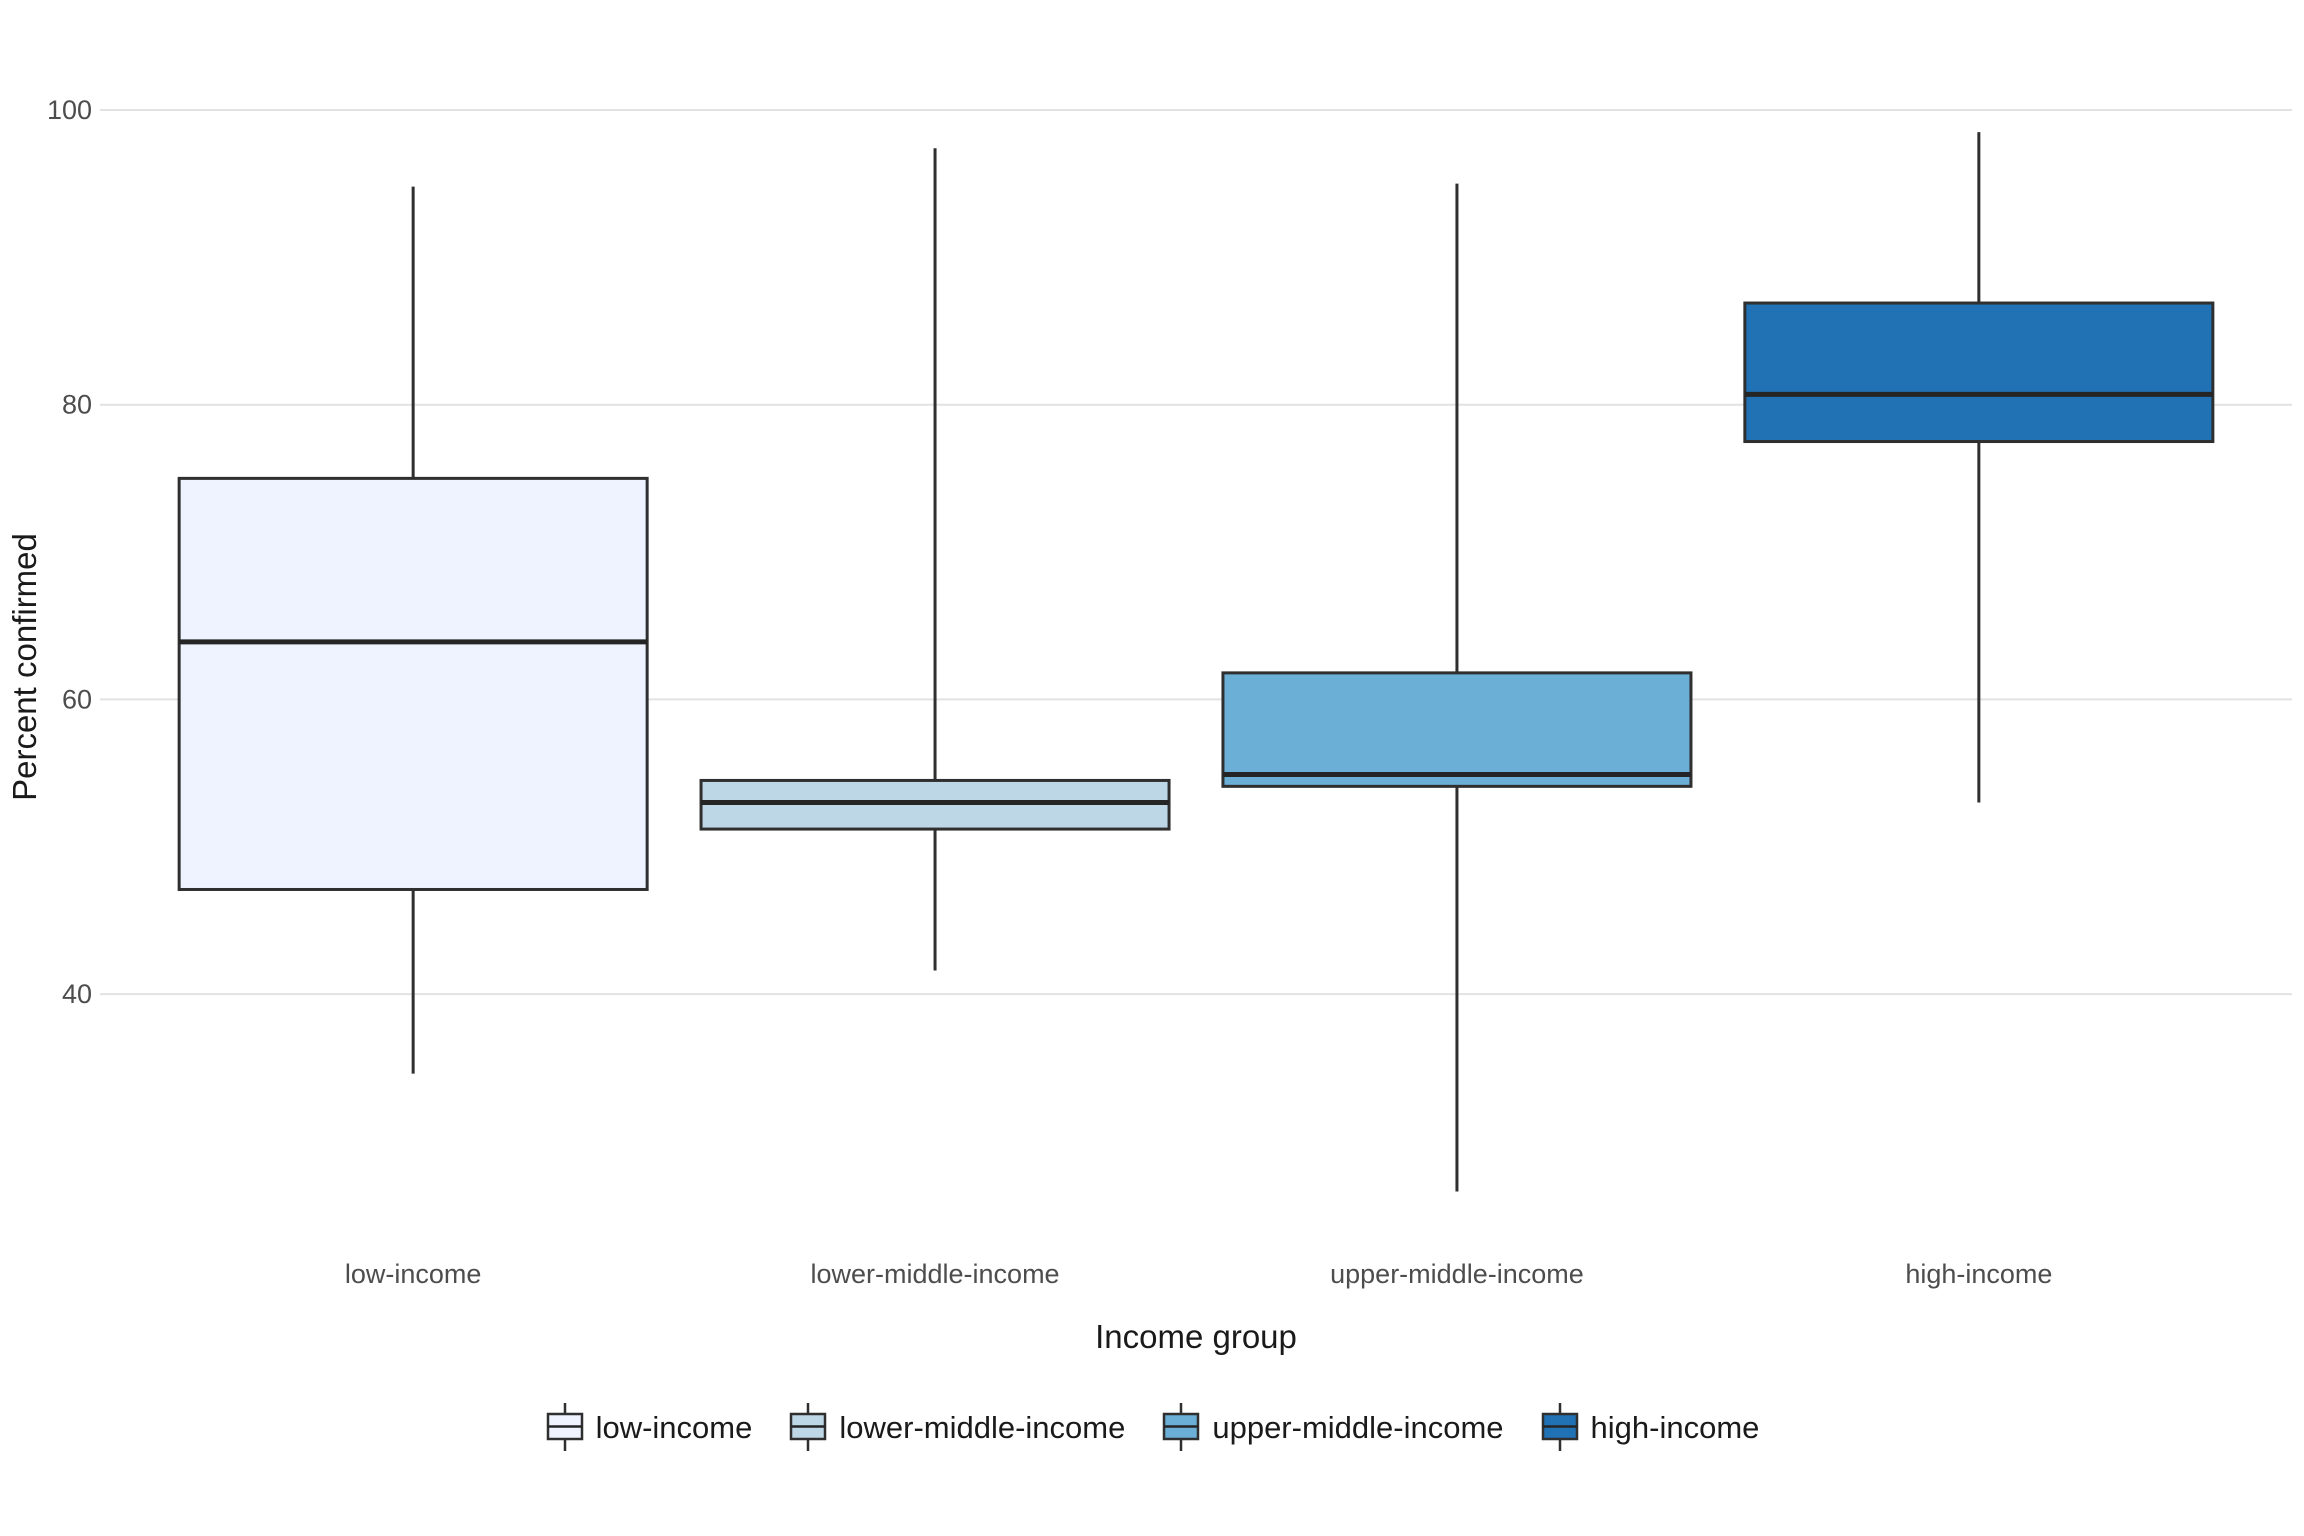  What do you see at coordinates (1457, 1274) in the screenshot?
I see `x-tick-label-upper-middle-income: upper-middle-income` at bounding box center [1457, 1274].